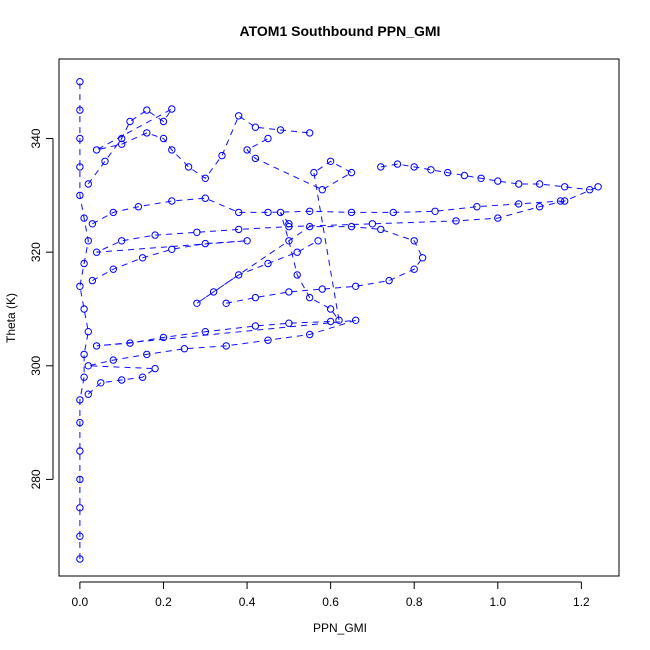 This screenshot has width=650, height=650. Describe the element at coordinates (36, 138) in the screenshot. I see `y-tick-label: 340` at that location.